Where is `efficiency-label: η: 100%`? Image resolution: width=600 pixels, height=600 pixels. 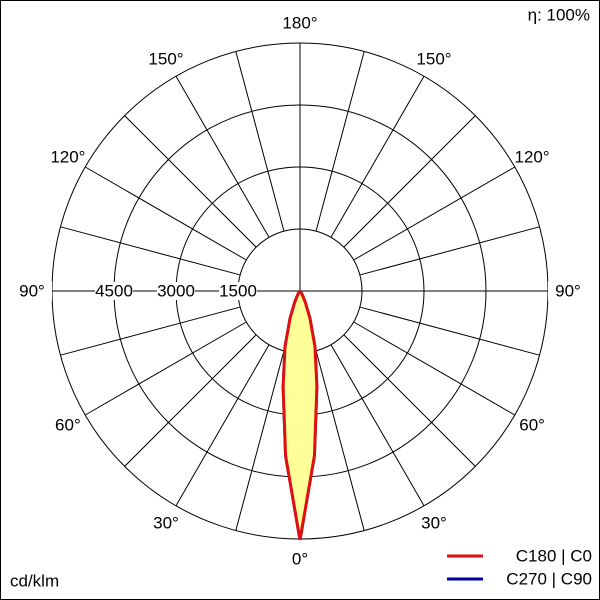
efficiency-label: η: 100% is located at coordinates (559, 14).